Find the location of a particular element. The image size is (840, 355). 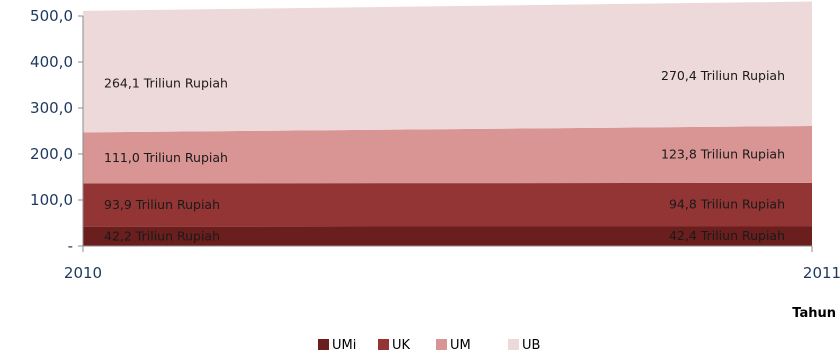

legend-swatch-ub is located at coordinates (513, 344).